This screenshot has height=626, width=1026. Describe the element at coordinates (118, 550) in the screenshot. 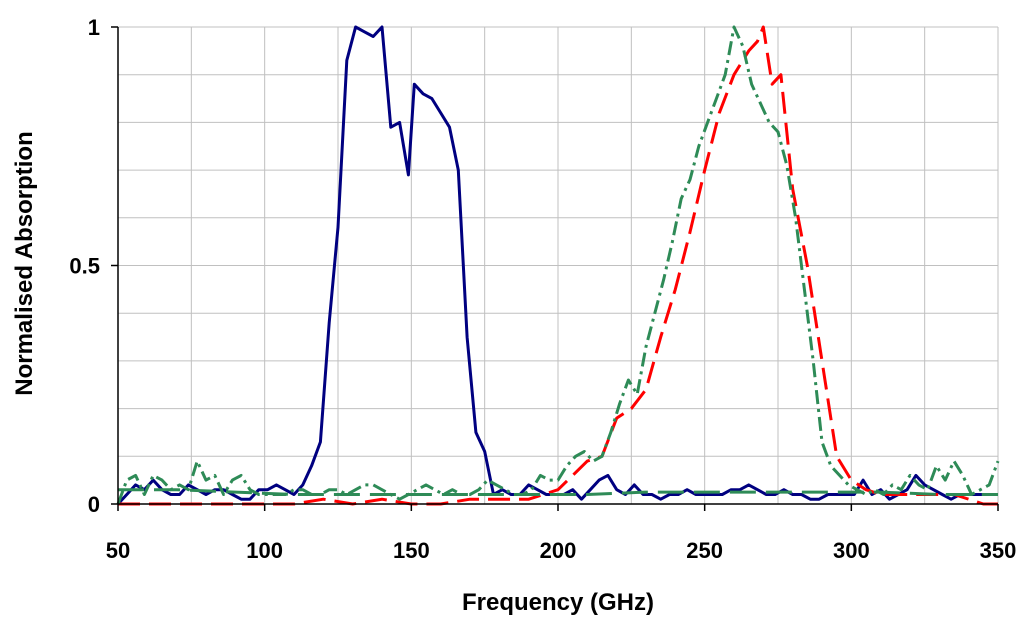

I see `x-tick-label: 50` at that location.